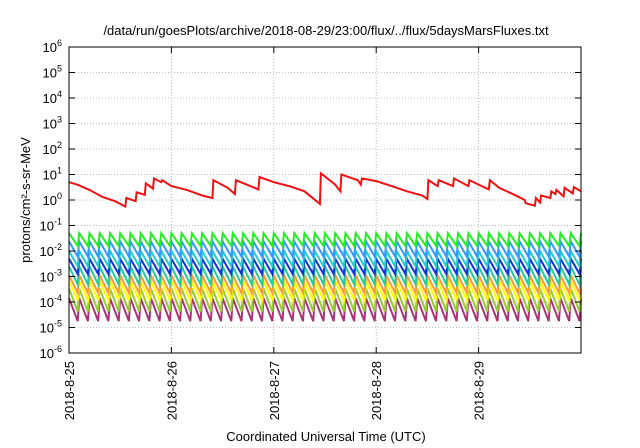  What do you see at coordinates (51, 225) in the screenshot?
I see `y-tick-label: 10⁻¹` at bounding box center [51, 225].